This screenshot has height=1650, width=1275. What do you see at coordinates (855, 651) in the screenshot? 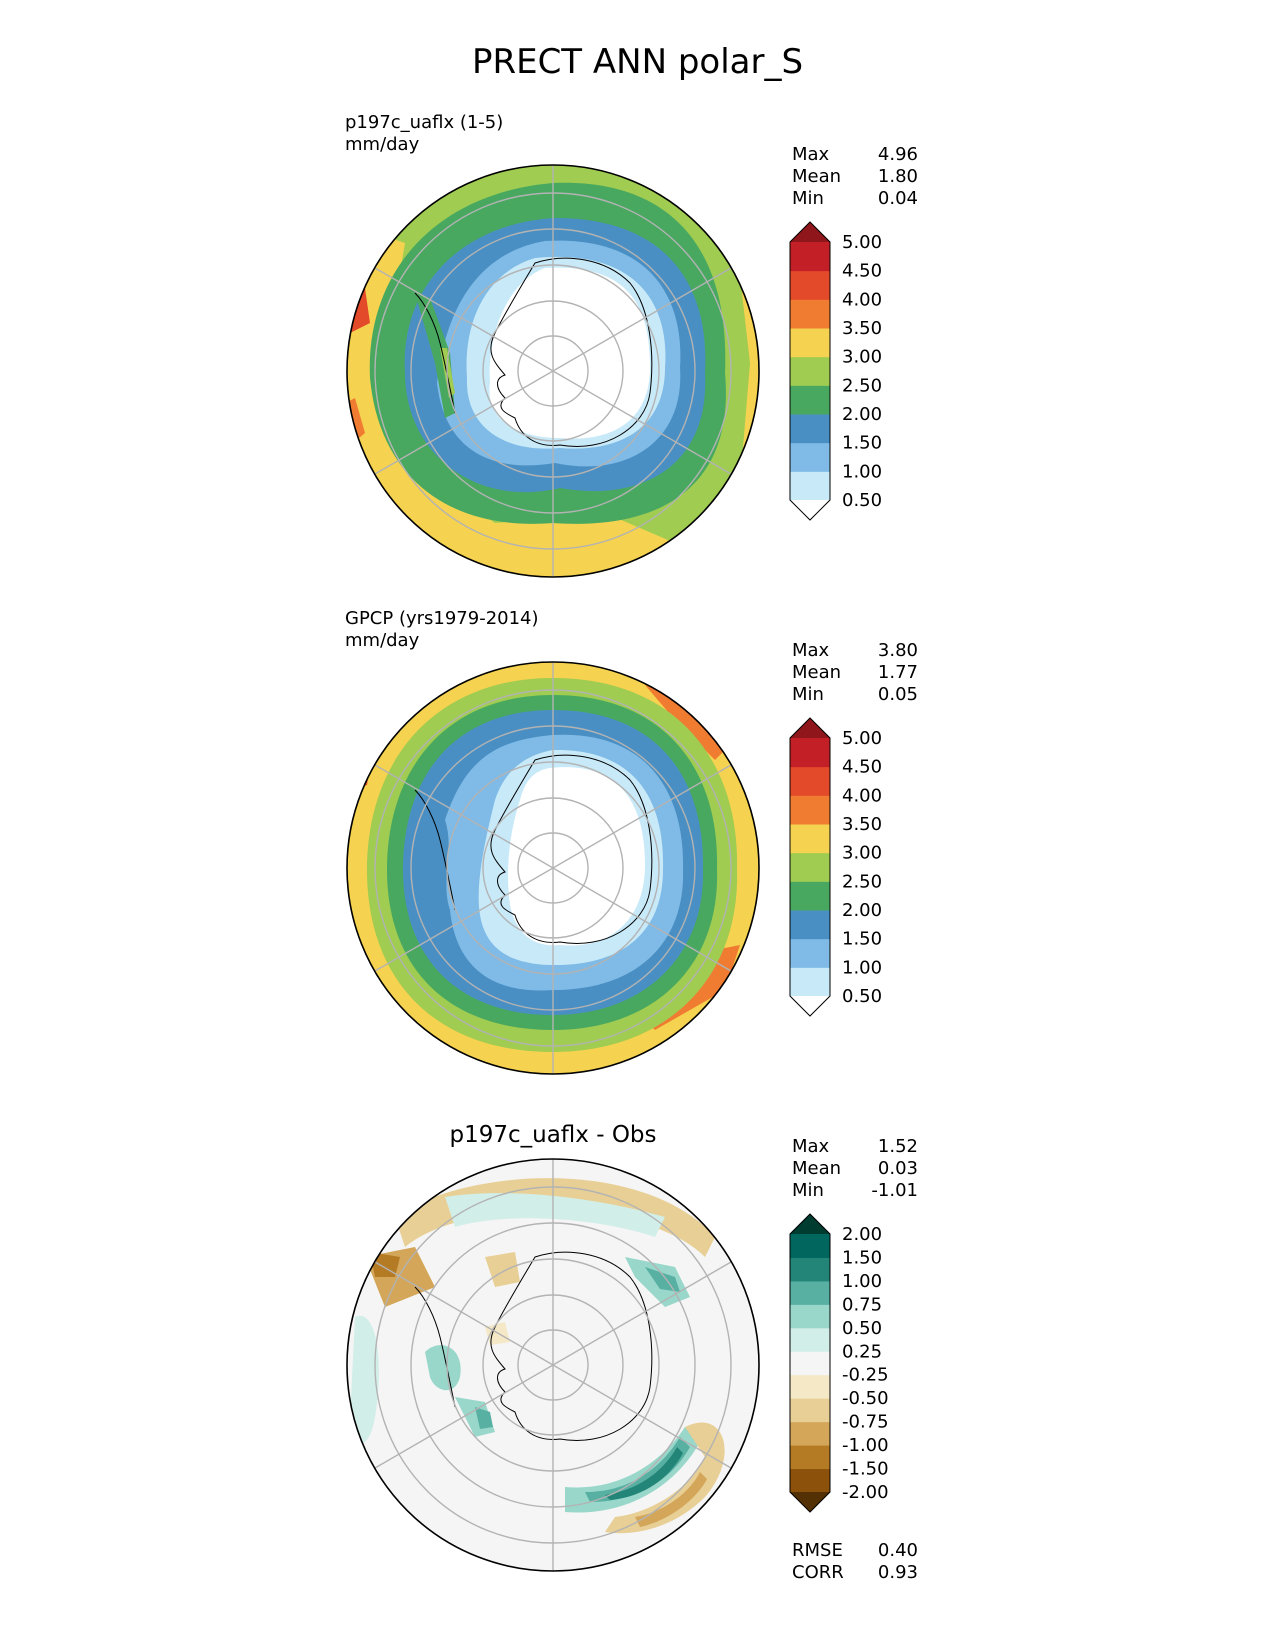
I see `stat-max: Max 3.80` at bounding box center [855, 651].